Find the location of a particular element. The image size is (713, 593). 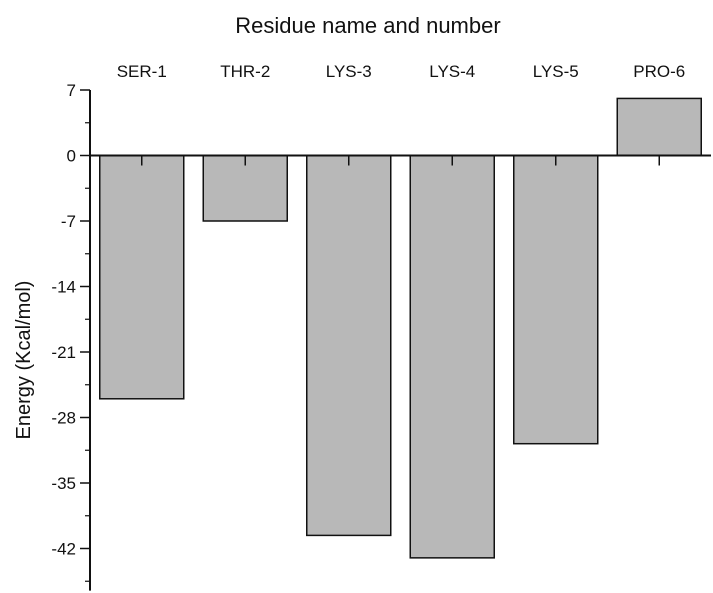

y-tick-label: -28 is located at coordinates (63, 418).